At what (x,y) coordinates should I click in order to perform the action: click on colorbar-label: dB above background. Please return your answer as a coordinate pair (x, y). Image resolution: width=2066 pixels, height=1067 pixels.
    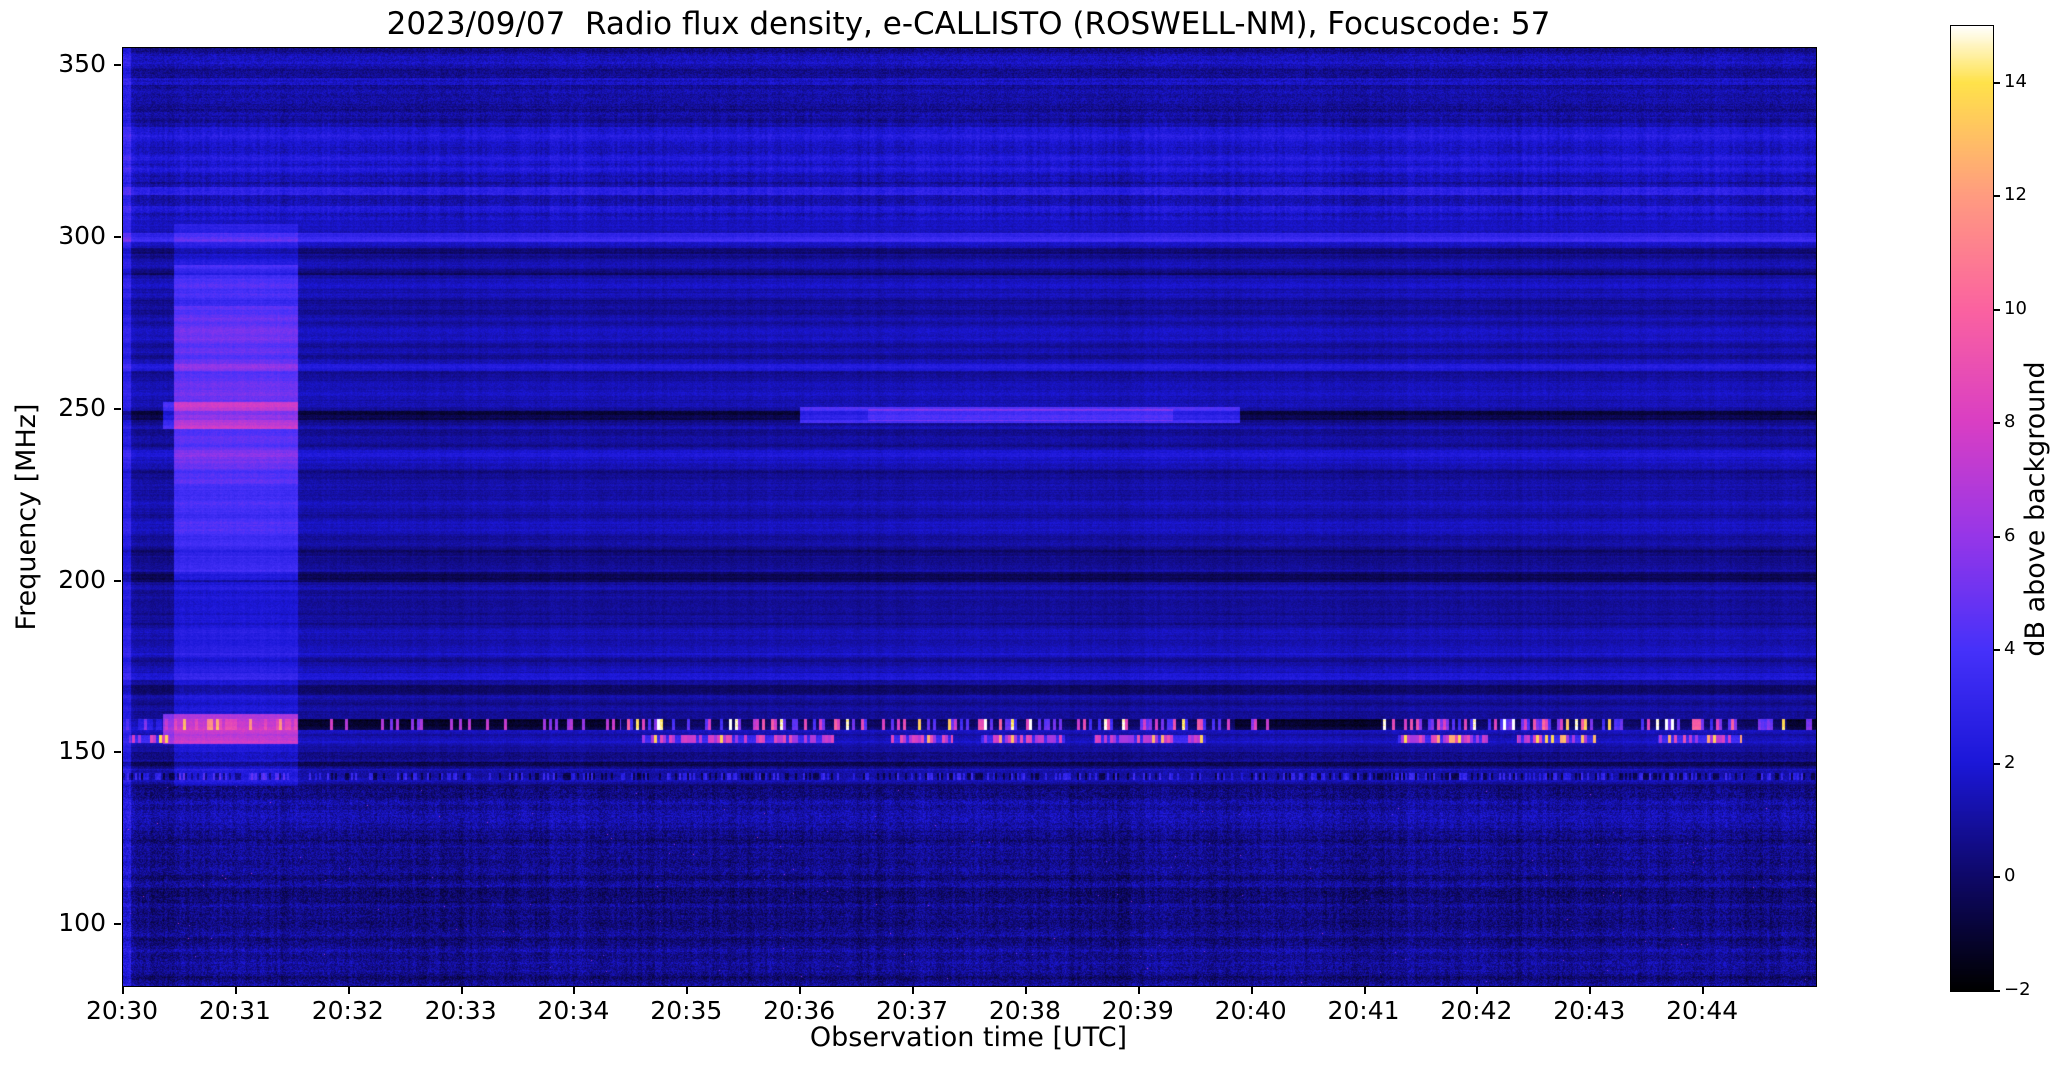
    Looking at the image, I should click on (2035, 509).